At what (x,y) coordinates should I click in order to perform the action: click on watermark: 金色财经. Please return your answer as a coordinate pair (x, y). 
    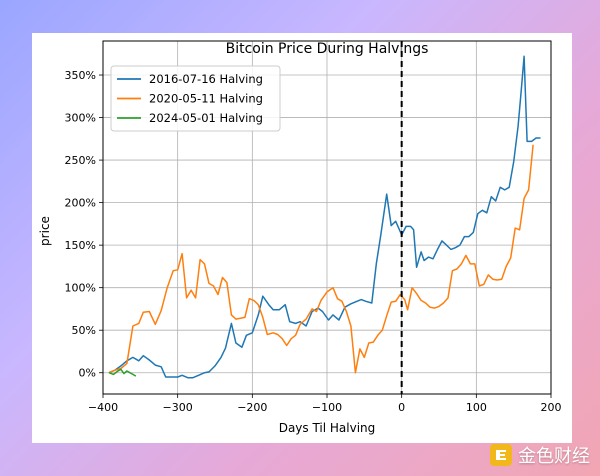
    Looking at the image, I should click on (540, 455).